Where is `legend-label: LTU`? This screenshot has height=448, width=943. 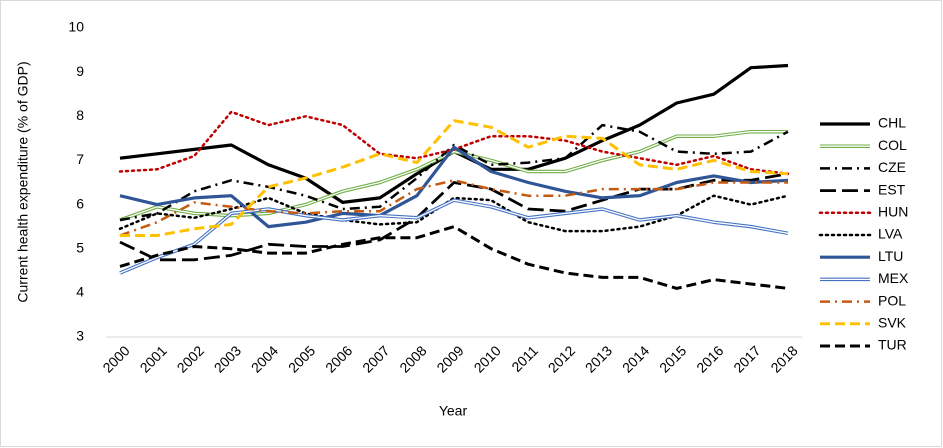 legend-label: LTU is located at coordinates (890, 256).